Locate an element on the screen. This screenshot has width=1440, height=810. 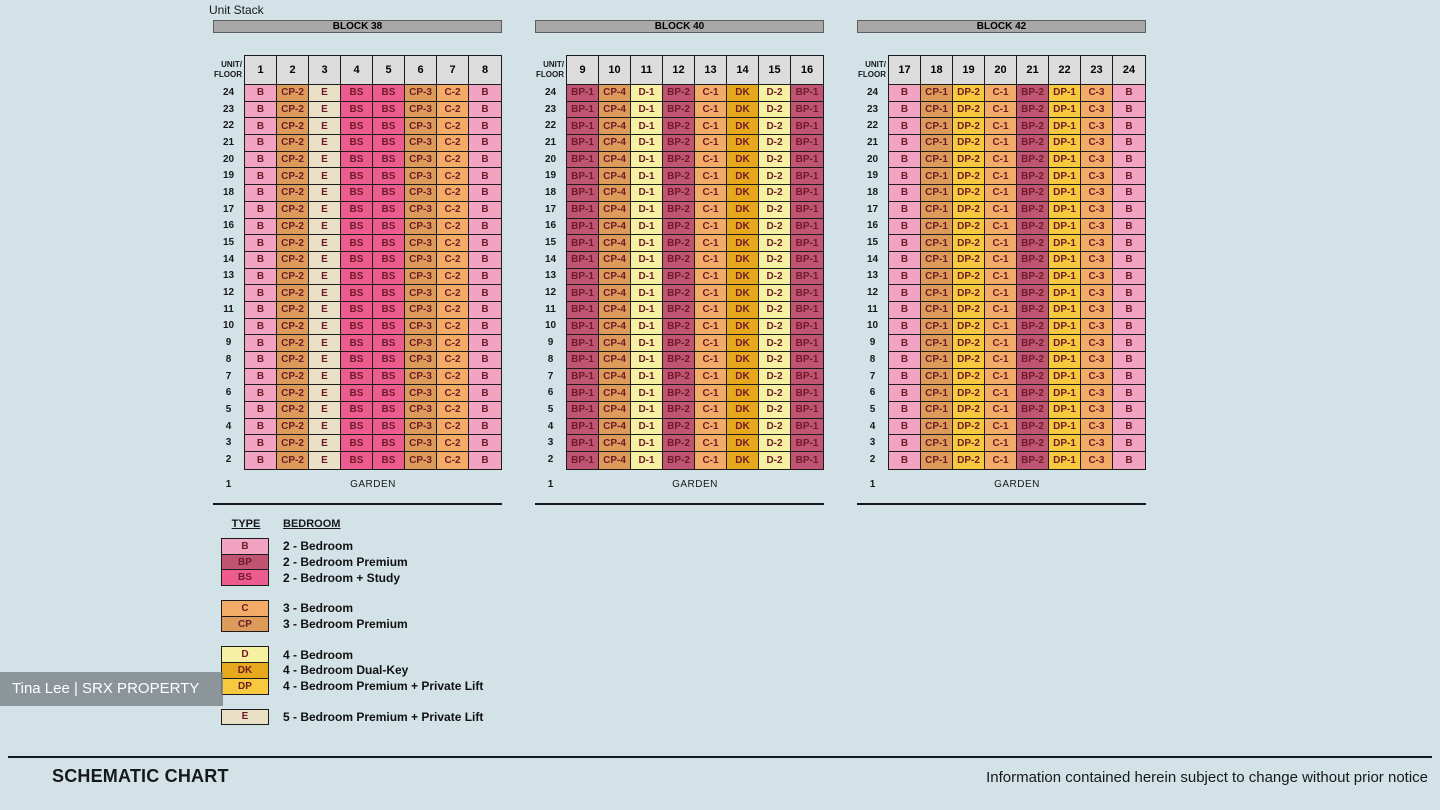
ground-floor-row: 1 GARDEN is located at coordinates (357, 487).